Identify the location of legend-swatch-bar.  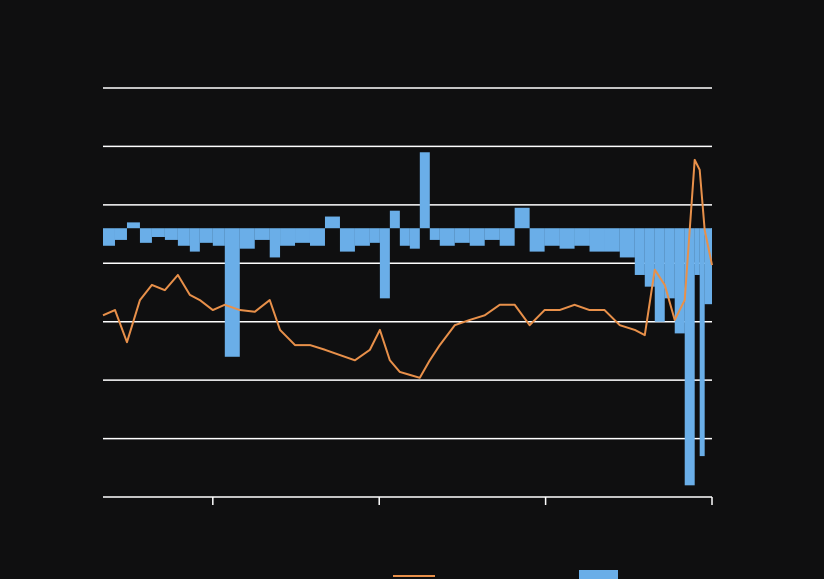
(598, 574).